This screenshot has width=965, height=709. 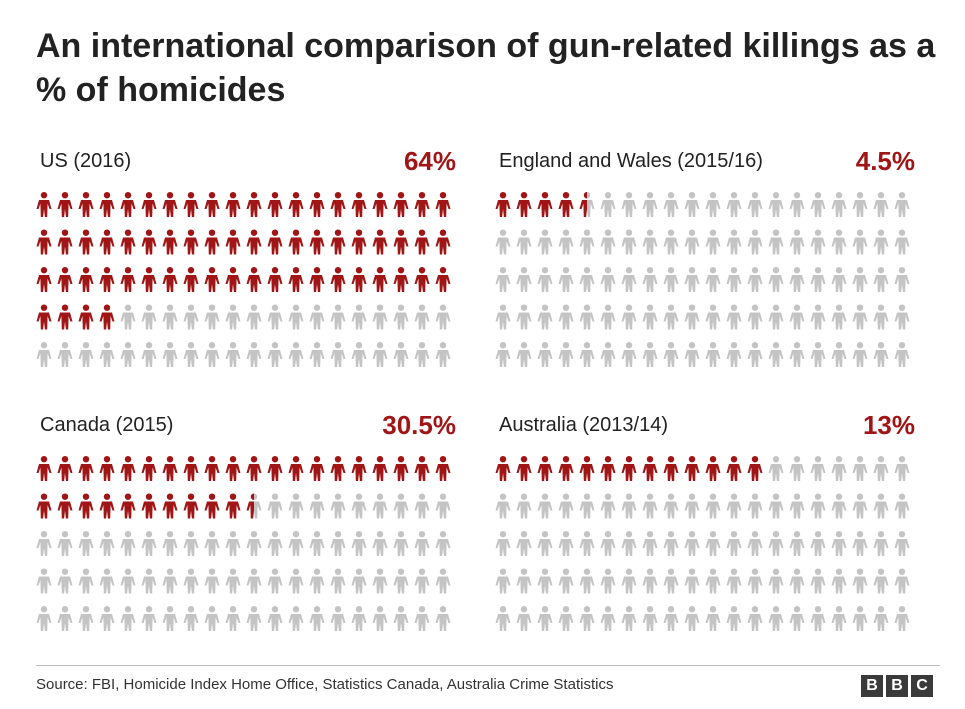 I want to click on panel-percentage: 30.5%, so click(x=419, y=425).